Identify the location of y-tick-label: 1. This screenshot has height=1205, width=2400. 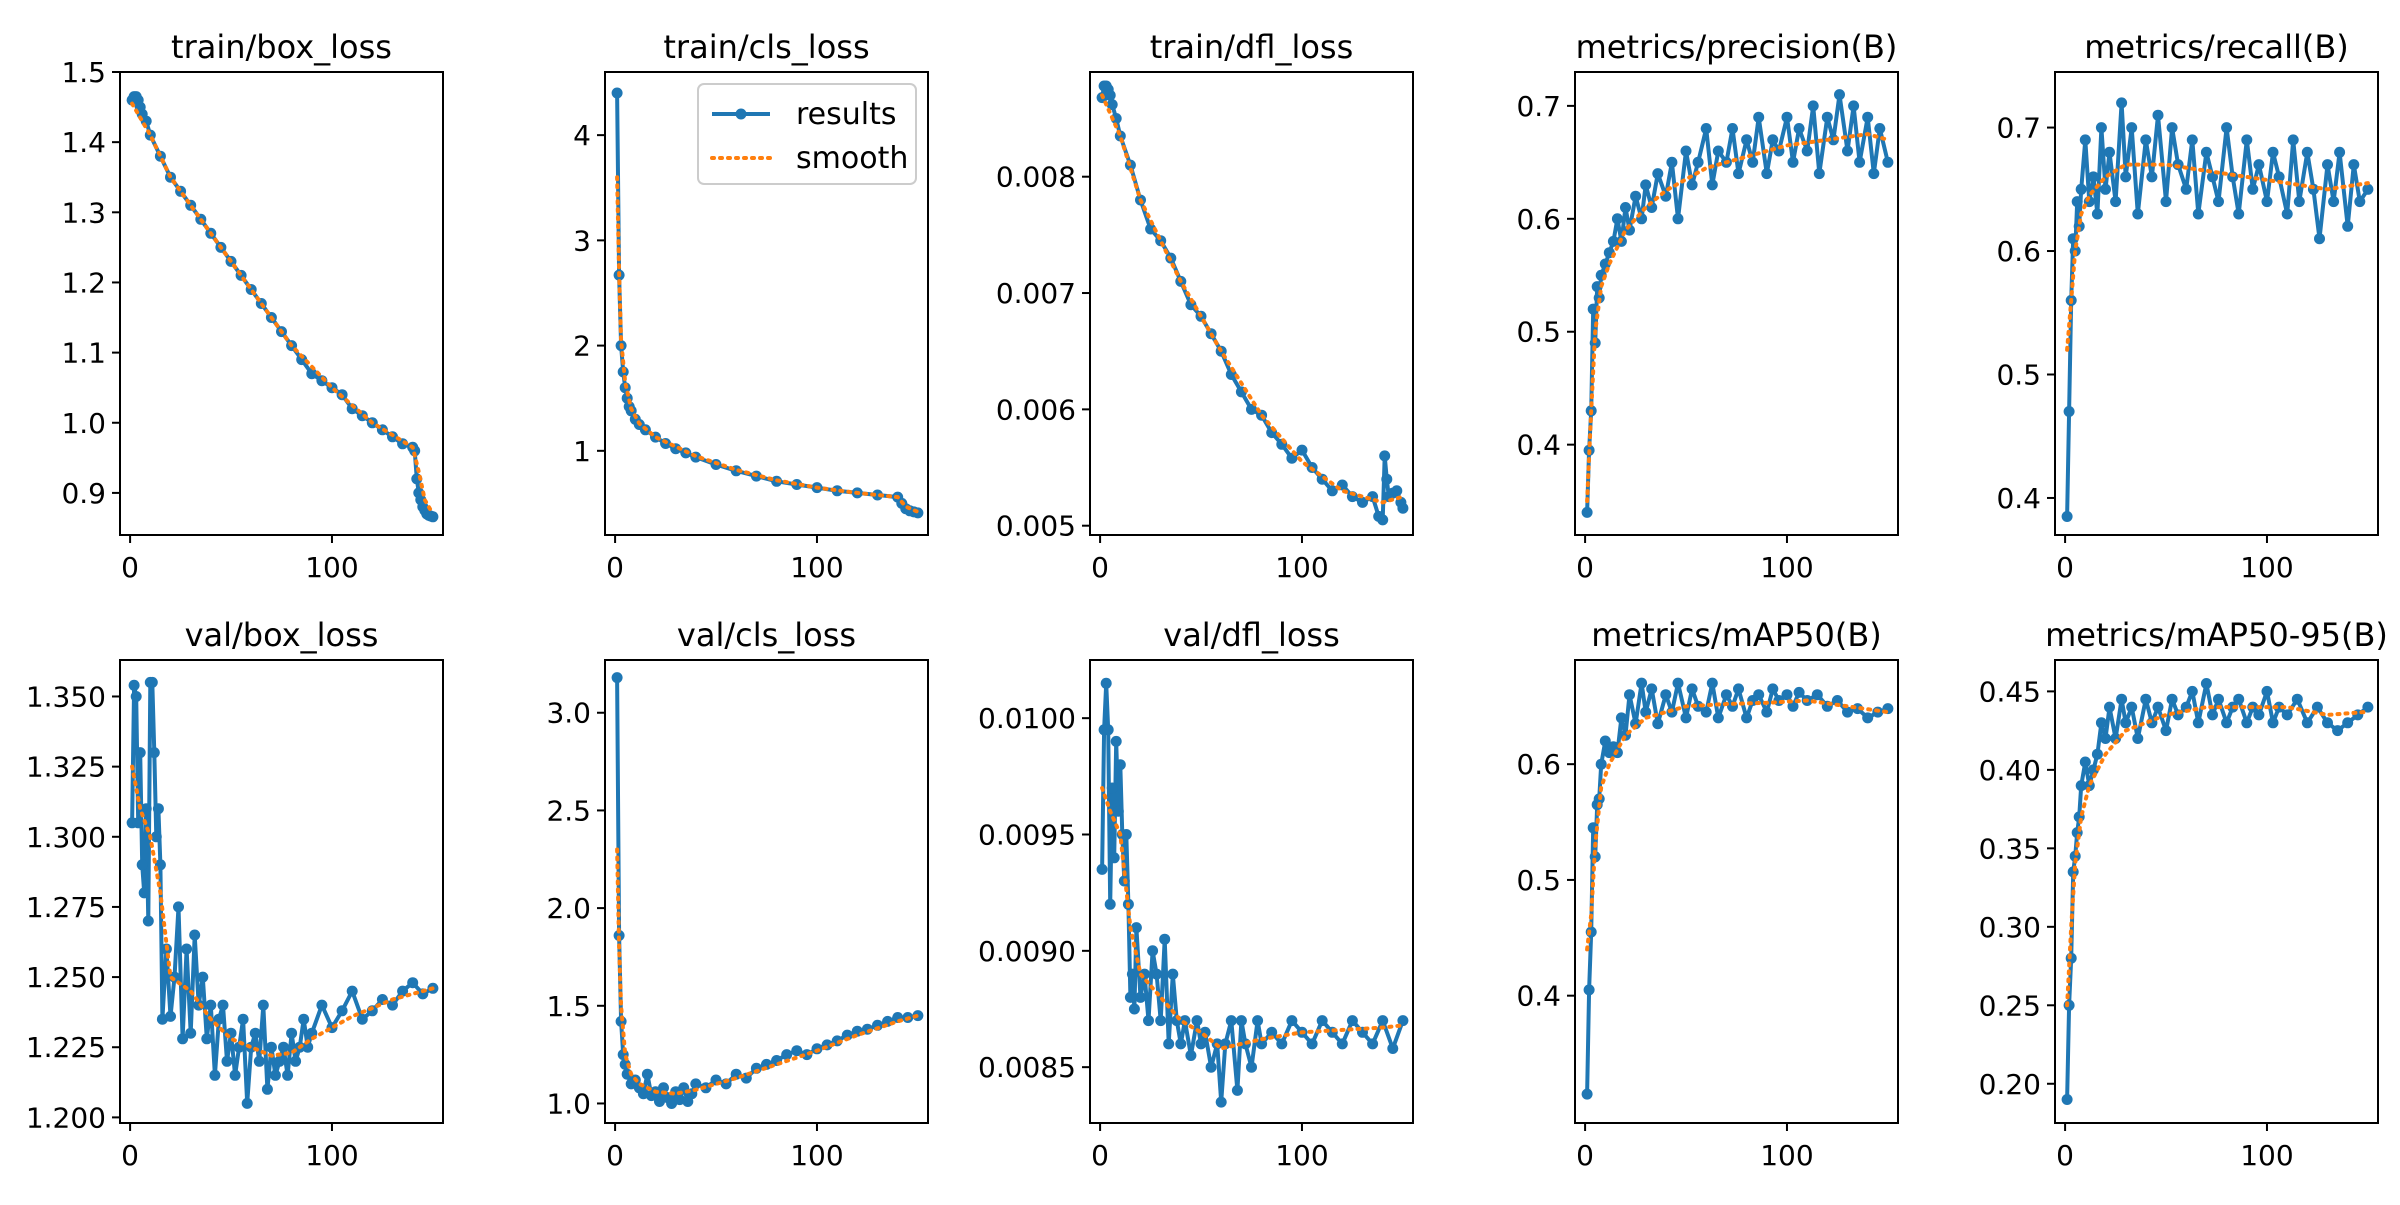
(582, 451).